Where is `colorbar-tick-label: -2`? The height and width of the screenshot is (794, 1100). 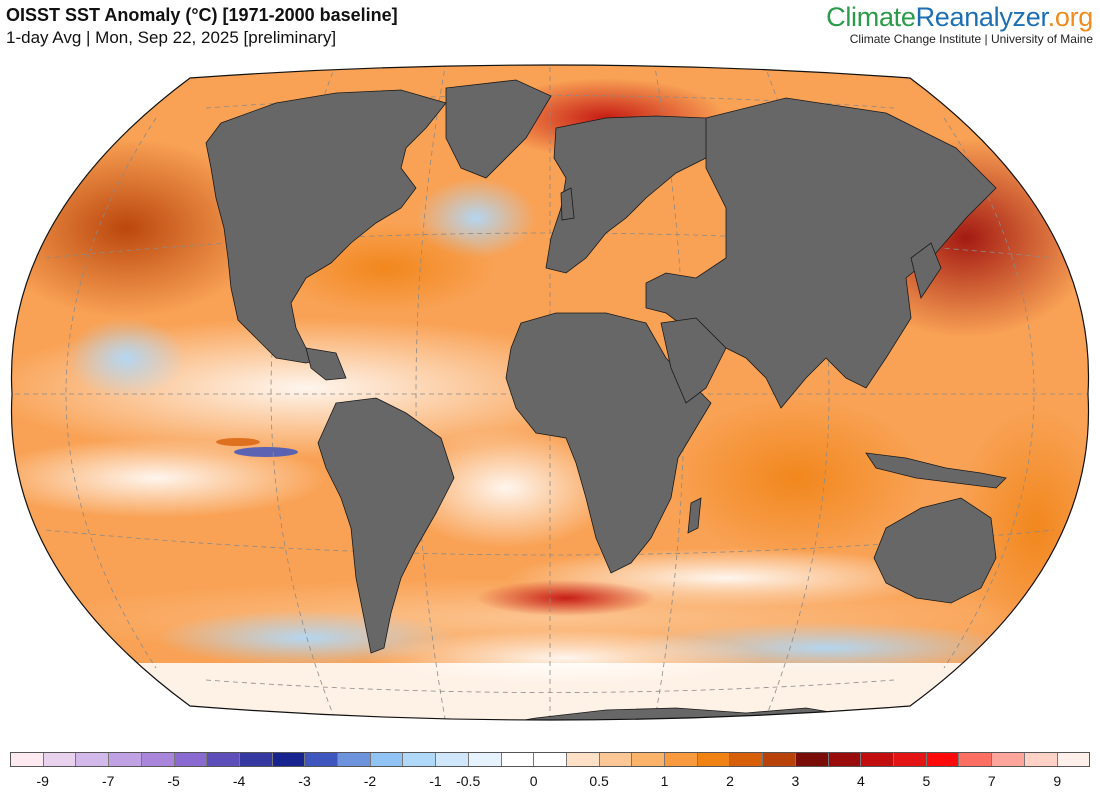 colorbar-tick-label: -2 is located at coordinates (370, 781).